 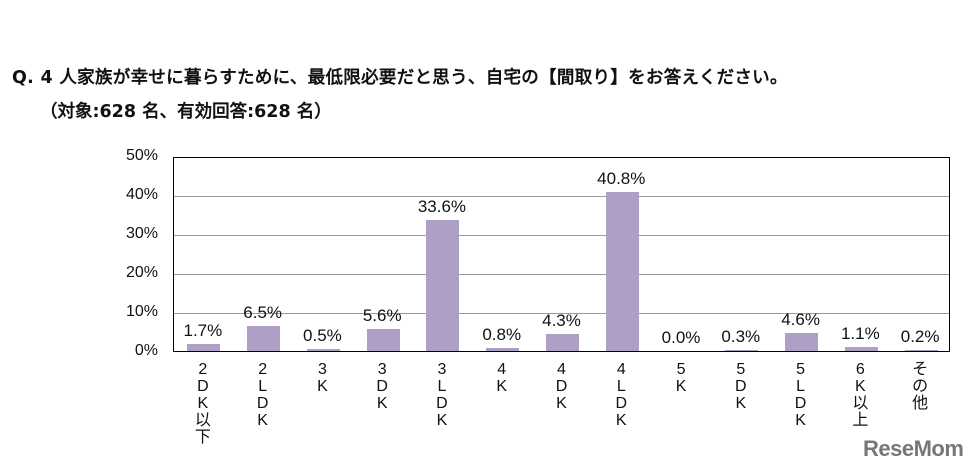 I want to click on y-tick-label: 20%, so click(x=141, y=272).